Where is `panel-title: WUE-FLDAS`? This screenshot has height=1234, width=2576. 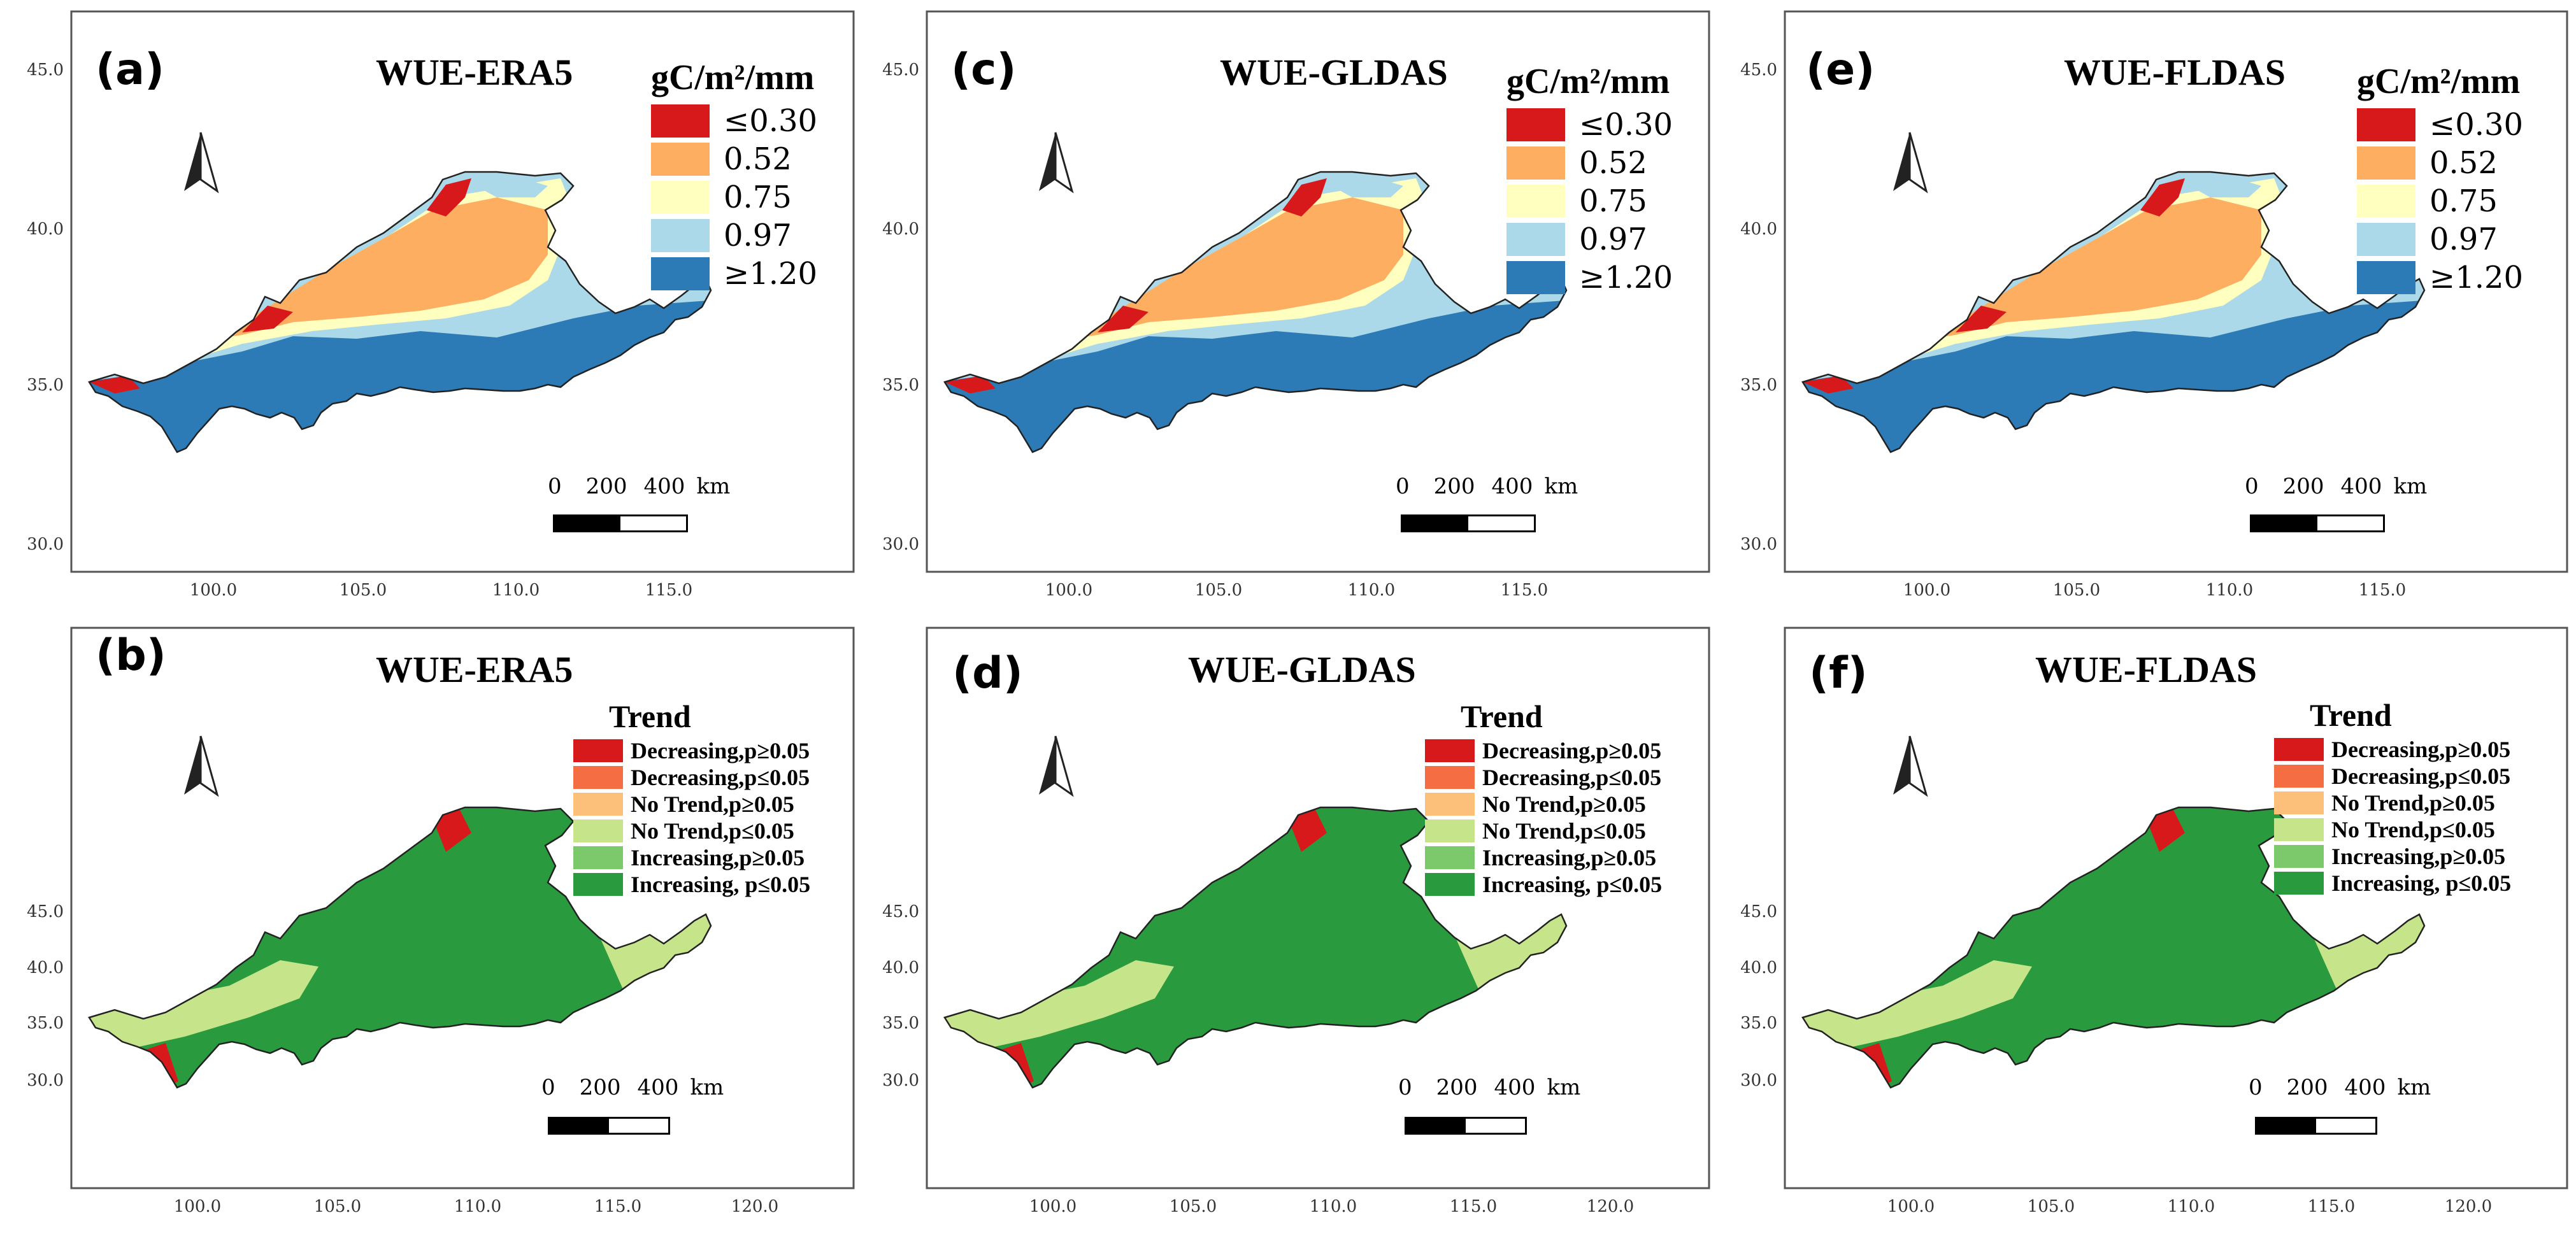 panel-title: WUE-FLDAS is located at coordinates (2175, 72).